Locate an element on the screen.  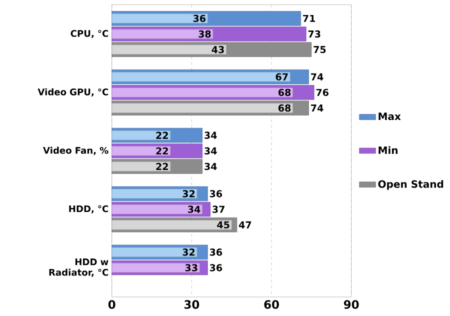
data-label: 75 is located at coordinates (320, 50).